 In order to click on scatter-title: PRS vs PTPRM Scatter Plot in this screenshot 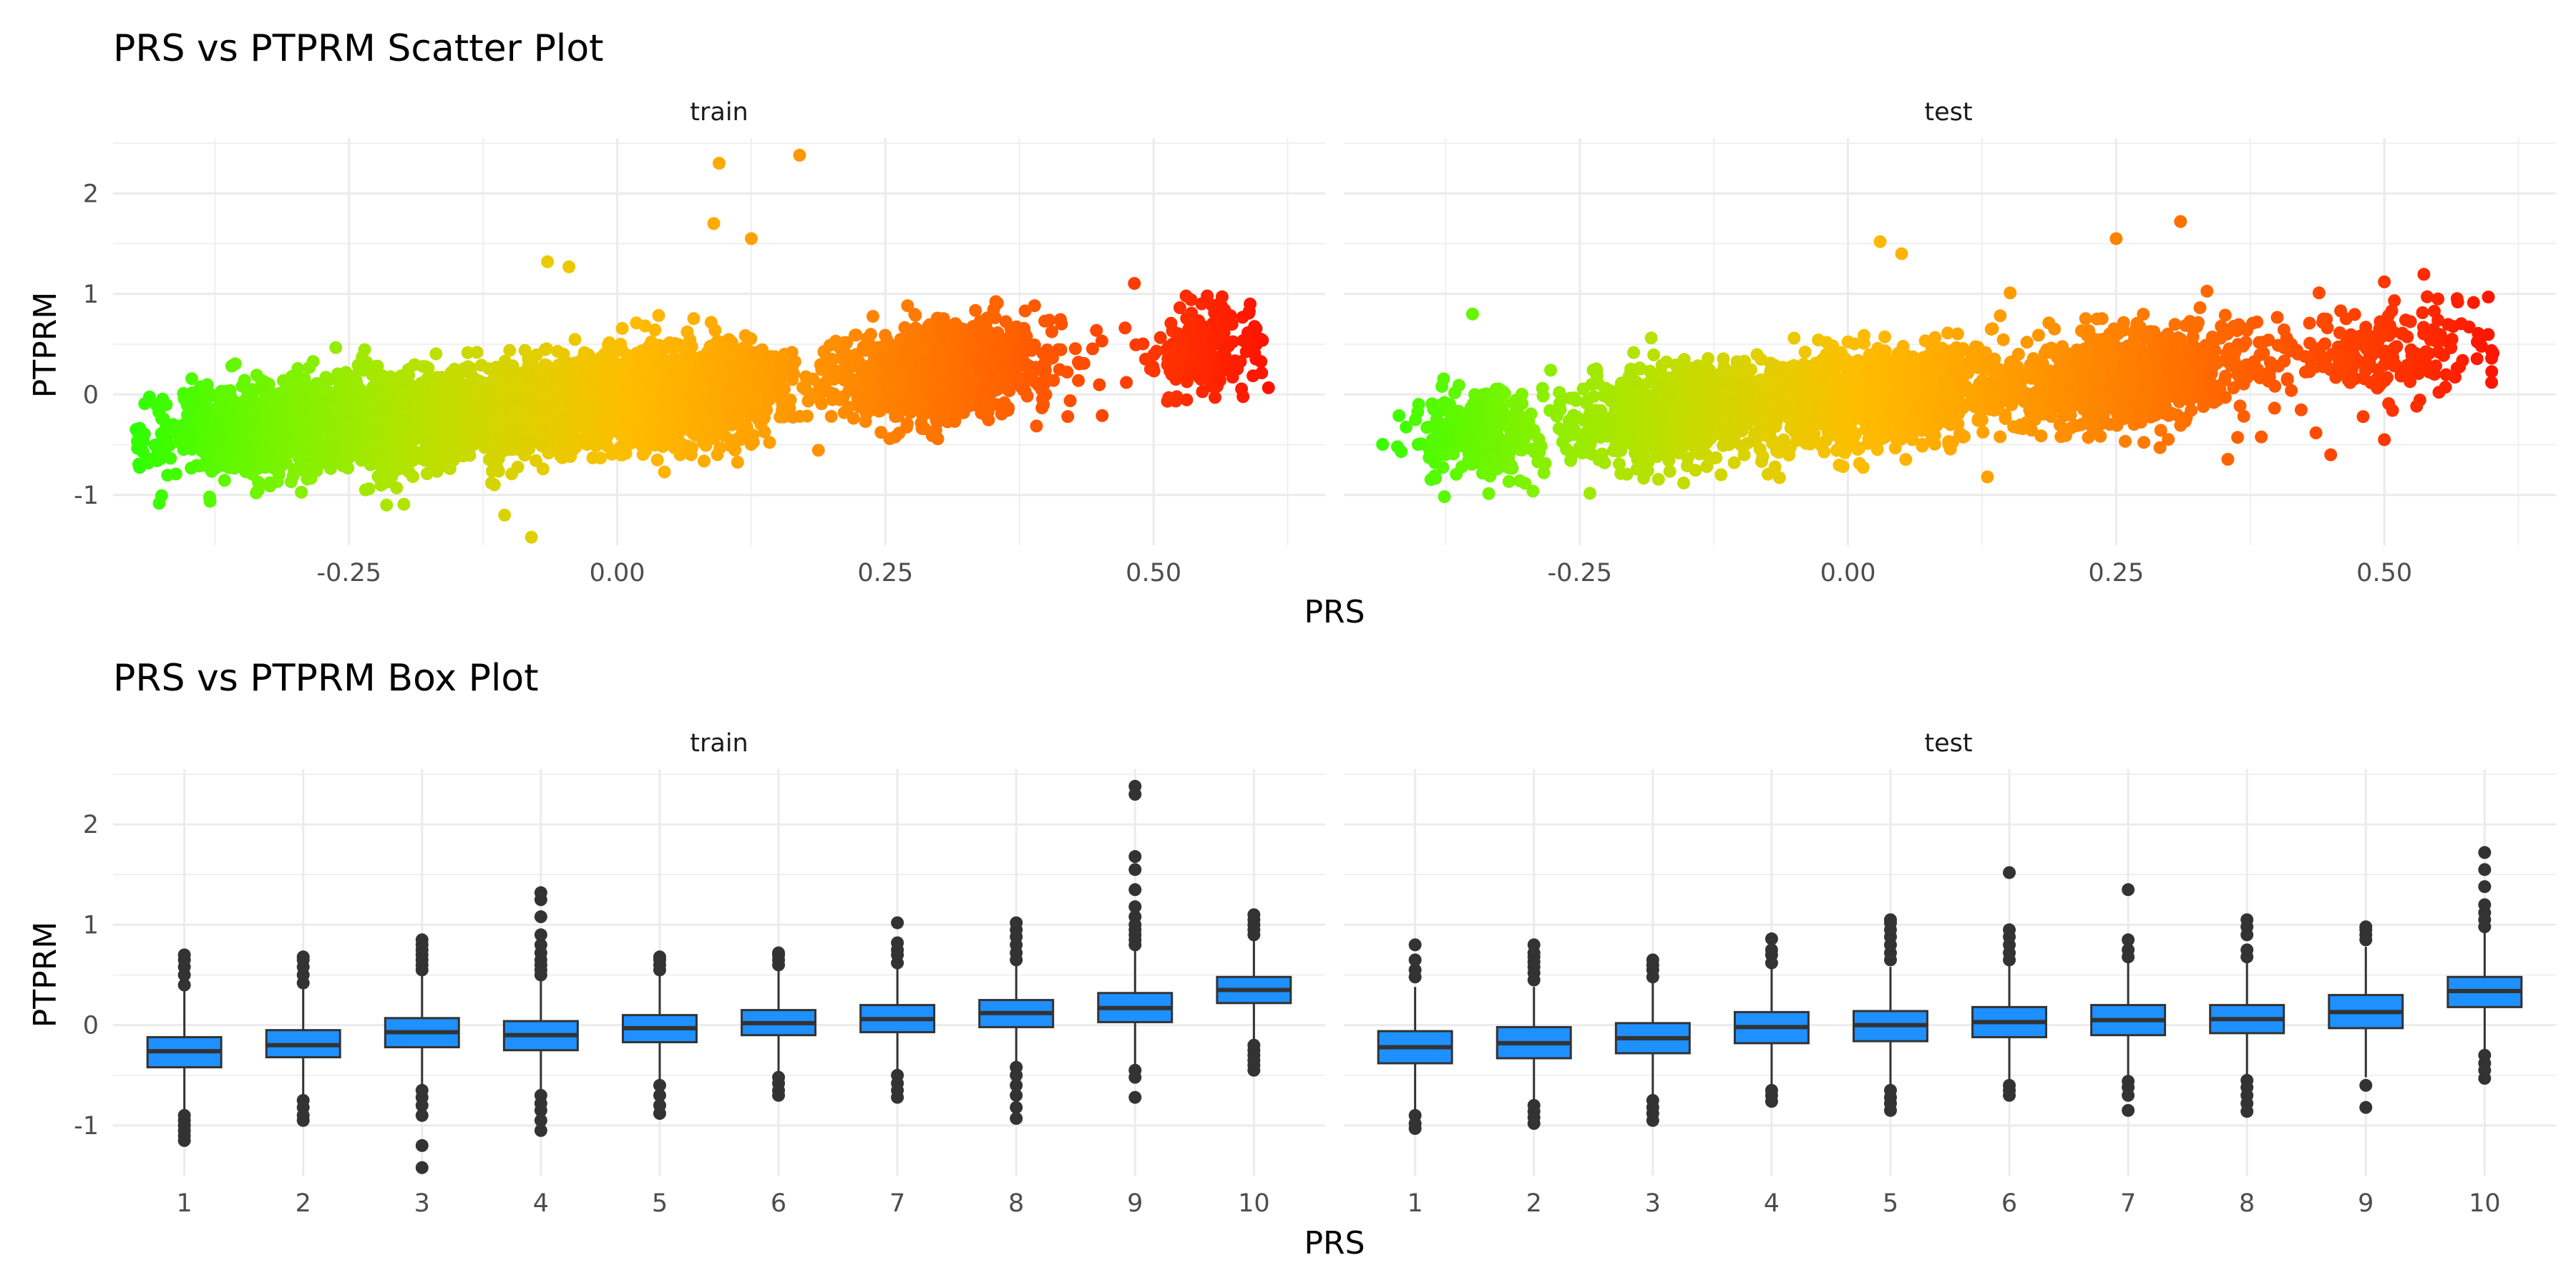, I will do `click(358, 48)`.